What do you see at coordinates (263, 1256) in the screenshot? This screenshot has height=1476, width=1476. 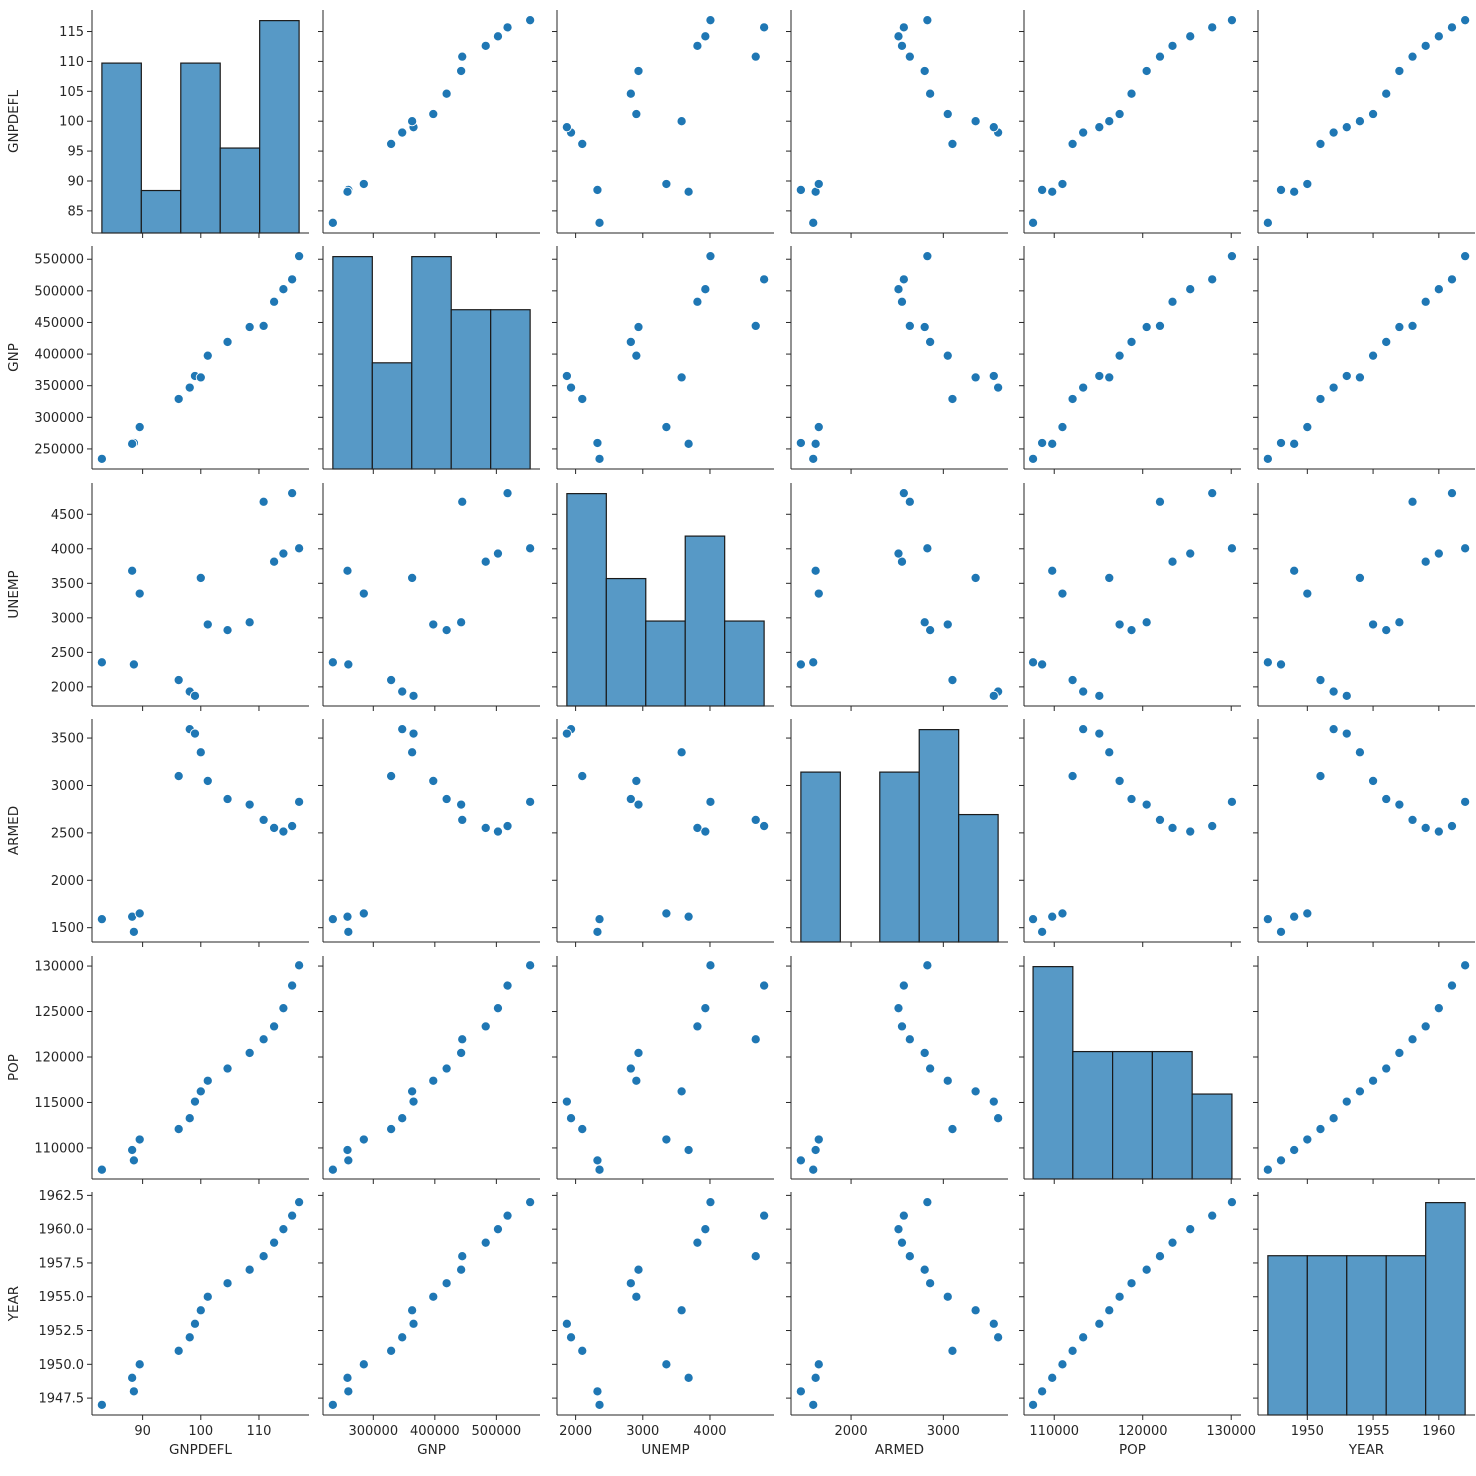 I see `point-year-vs-gnpdefl-1958` at bounding box center [263, 1256].